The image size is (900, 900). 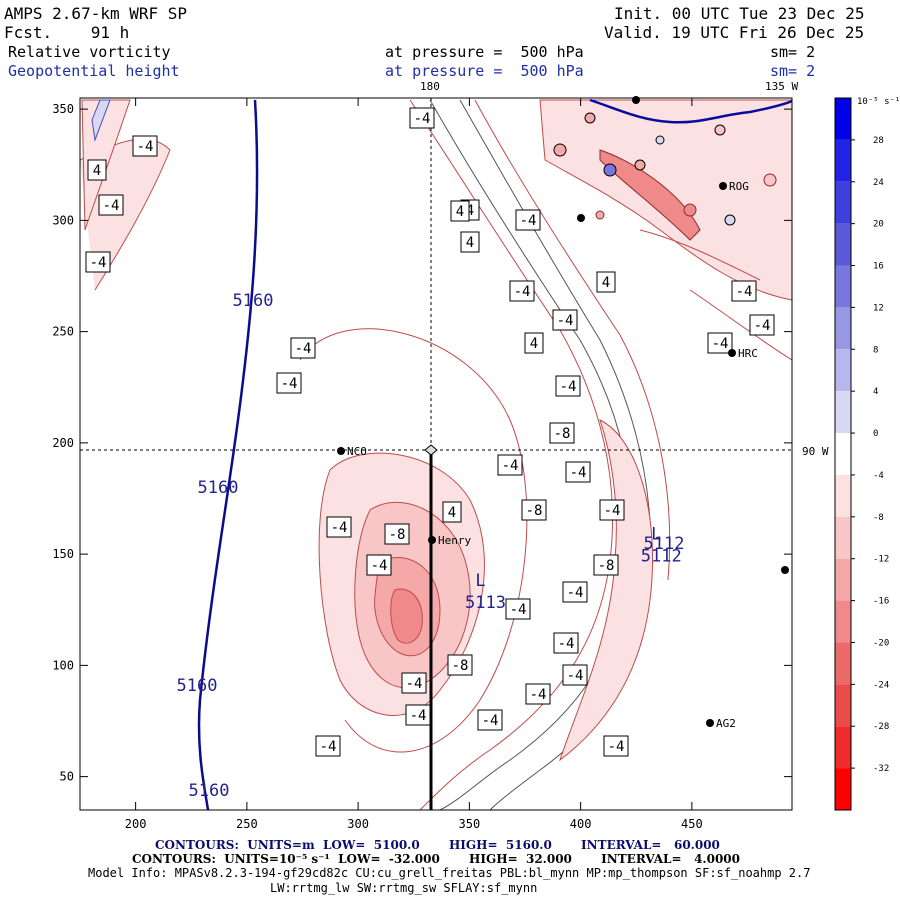 I want to click on field1-level: at pressure = 500 hPa, so click(x=484, y=52).